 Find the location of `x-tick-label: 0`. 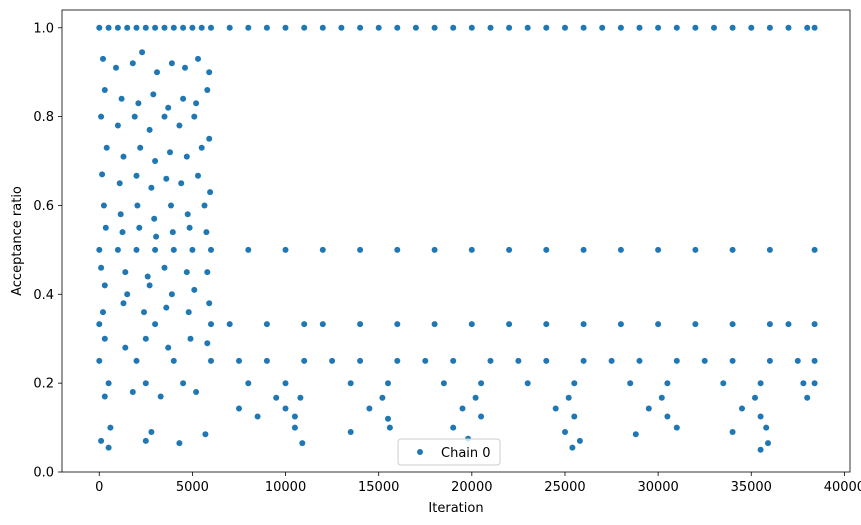

x-tick-label: 0 is located at coordinates (99, 487).